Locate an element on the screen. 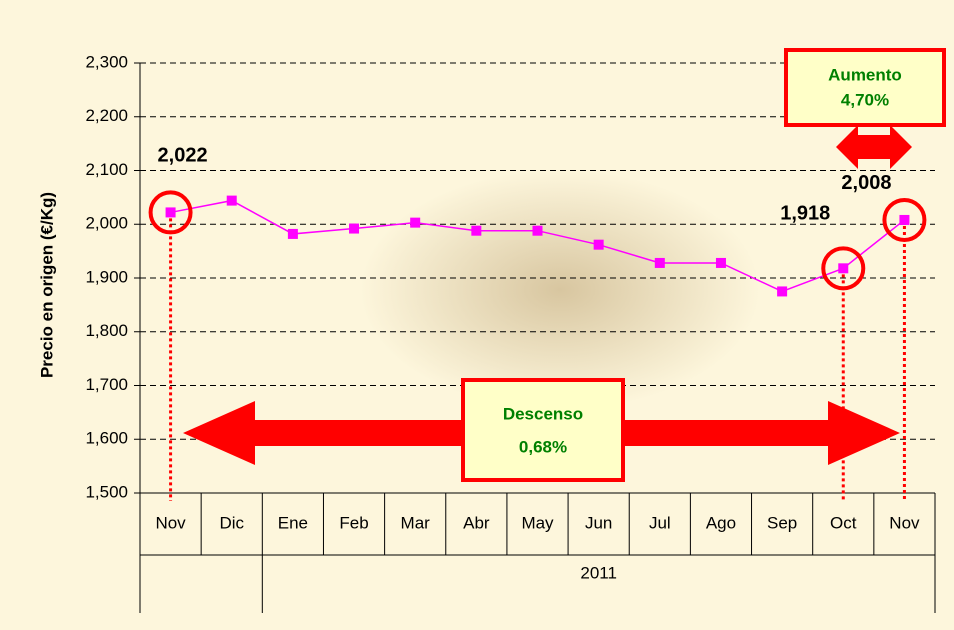 Image resolution: width=954 pixels, height=630 pixels. y-tick-label: 1,900 is located at coordinates (106, 276).